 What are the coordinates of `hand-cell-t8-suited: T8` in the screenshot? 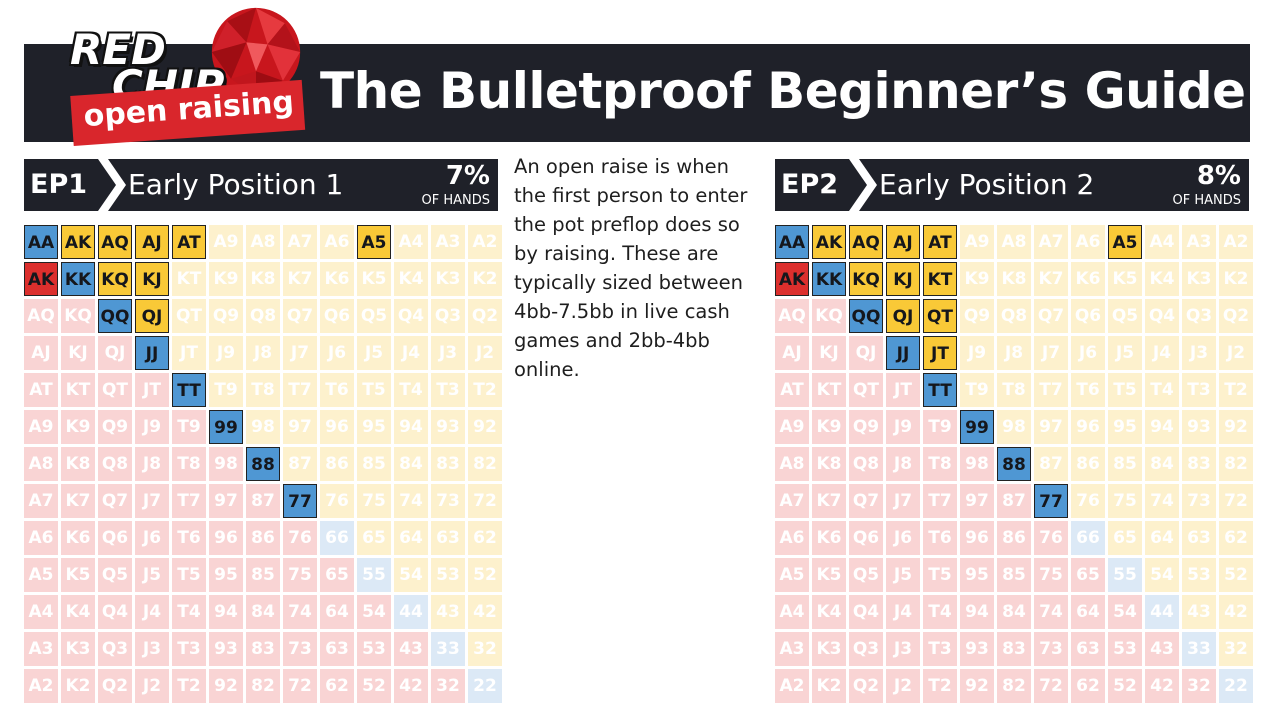 It's located at (1014, 390).